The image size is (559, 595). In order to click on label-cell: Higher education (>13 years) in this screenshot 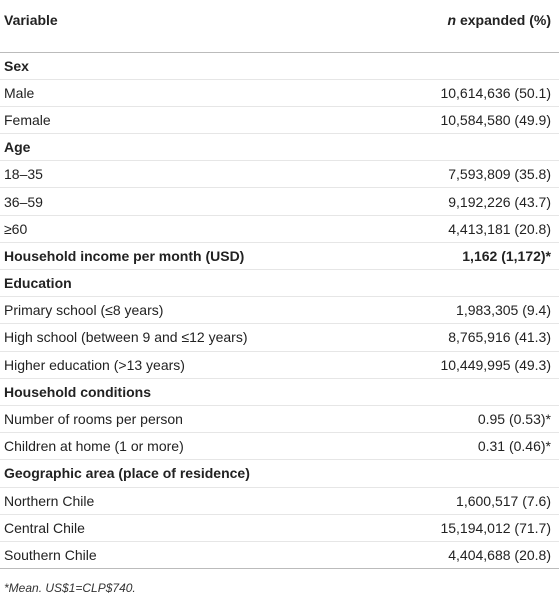, I will do `click(94, 364)`.